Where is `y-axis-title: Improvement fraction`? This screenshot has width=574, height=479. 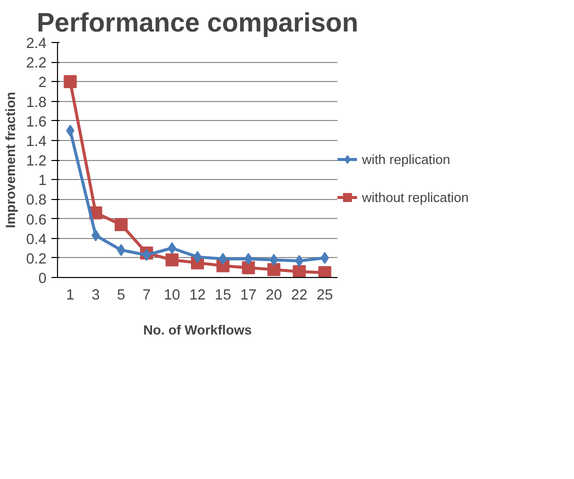
y-axis-title: Improvement fraction is located at coordinates (10, 160).